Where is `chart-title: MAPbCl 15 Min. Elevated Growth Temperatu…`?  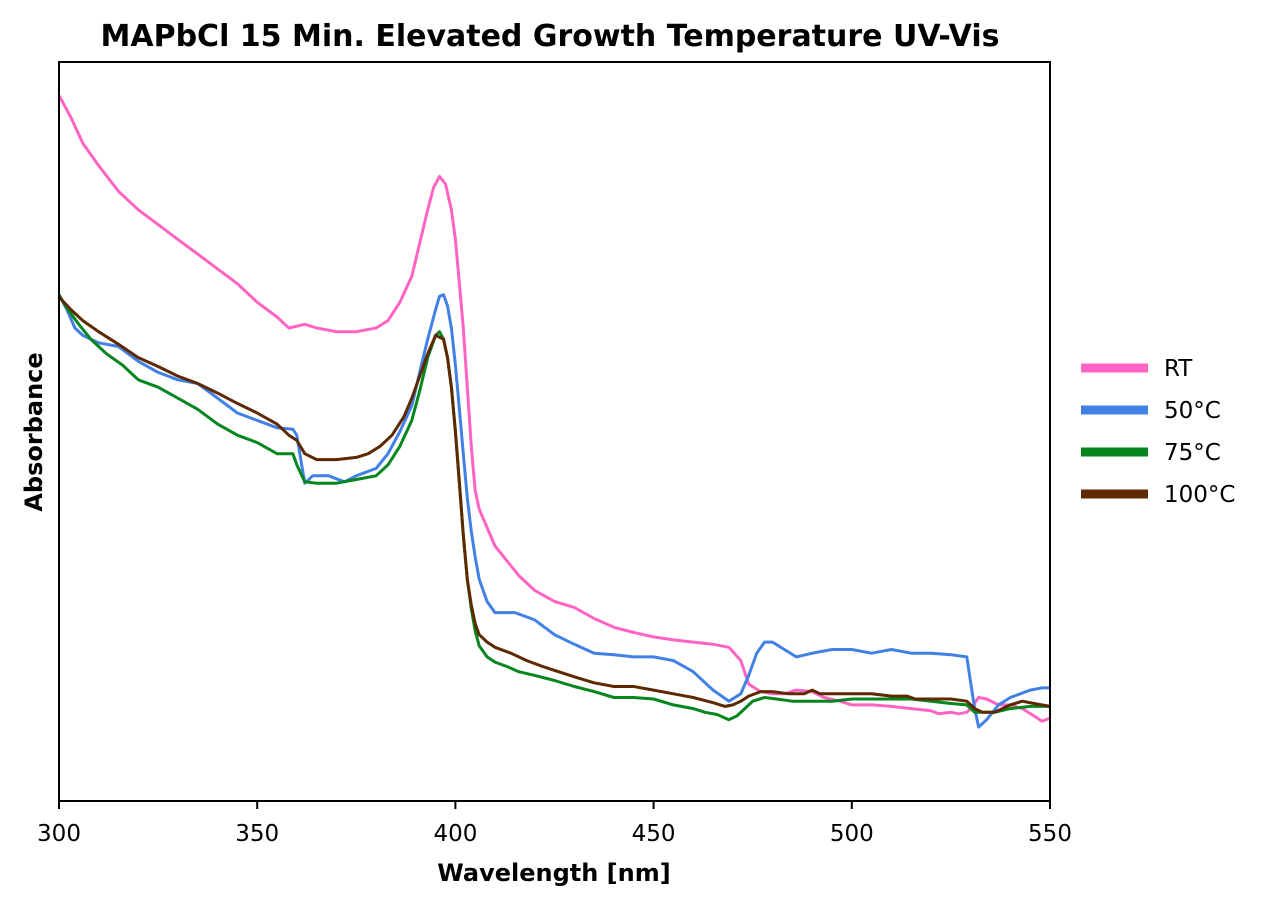 chart-title: MAPbCl 15 Min. Elevated Growth Temperatu… is located at coordinates (550, 36).